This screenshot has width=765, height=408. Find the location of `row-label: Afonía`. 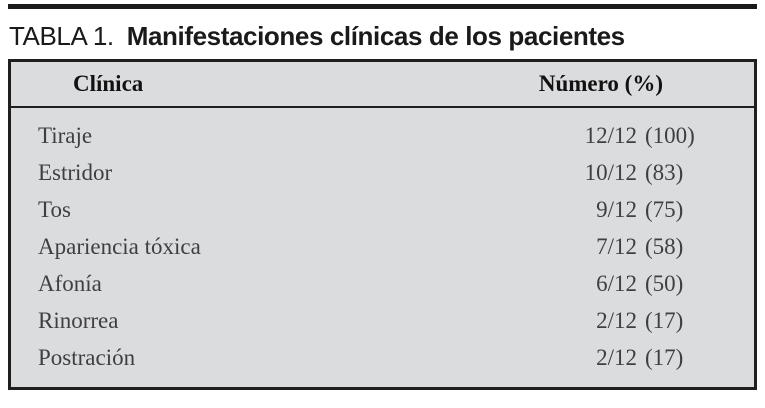

row-label: Afonía is located at coordinates (70, 283).